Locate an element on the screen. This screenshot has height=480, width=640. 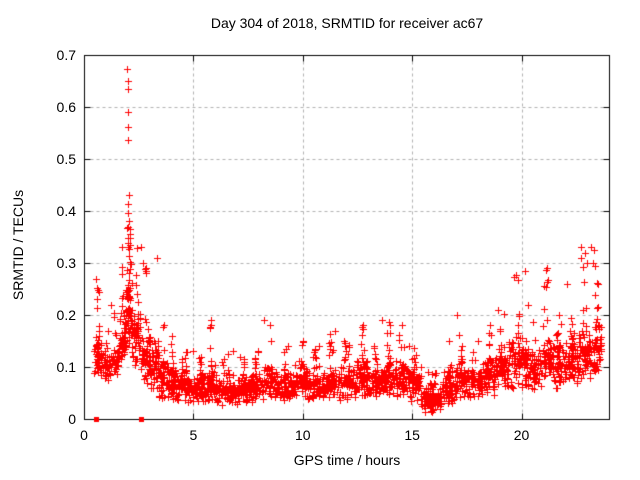
y-tick-label: 0.4 is located at coordinates (66, 211).